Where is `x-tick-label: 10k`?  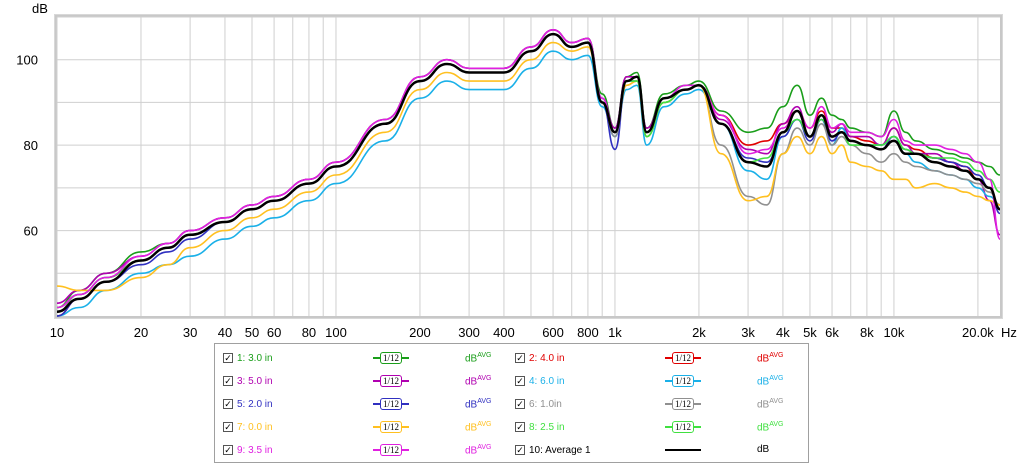
x-tick-label: 10k is located at coordinates (893, 332).